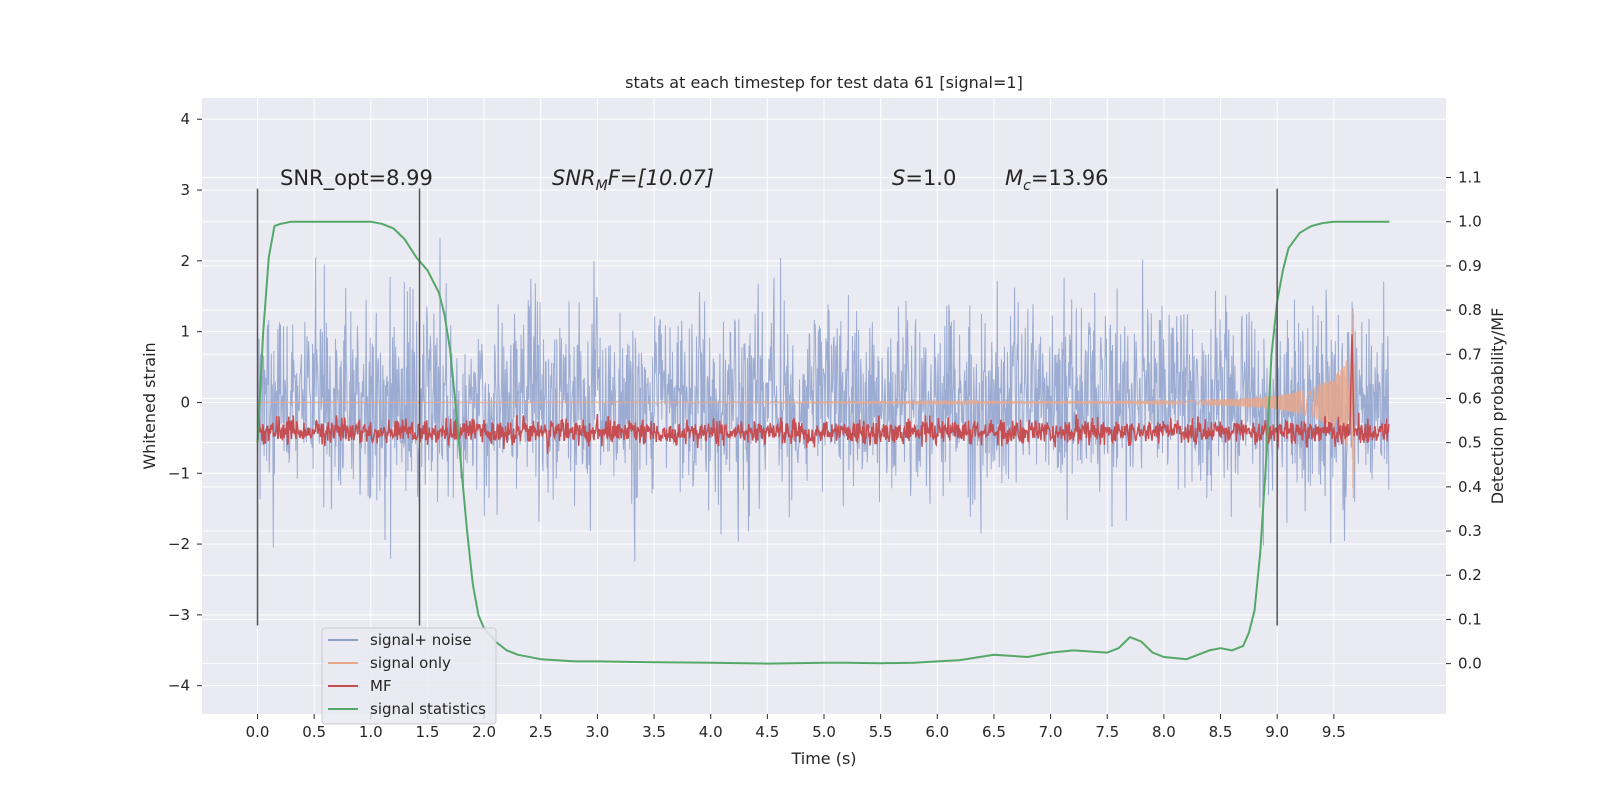 This screenshot has width=1600, height=800. What do you see at coordinates (1164, 732) in the screenshot?
I see `x-tick-label-16: 8.0` at bounding box center [1164, 732].